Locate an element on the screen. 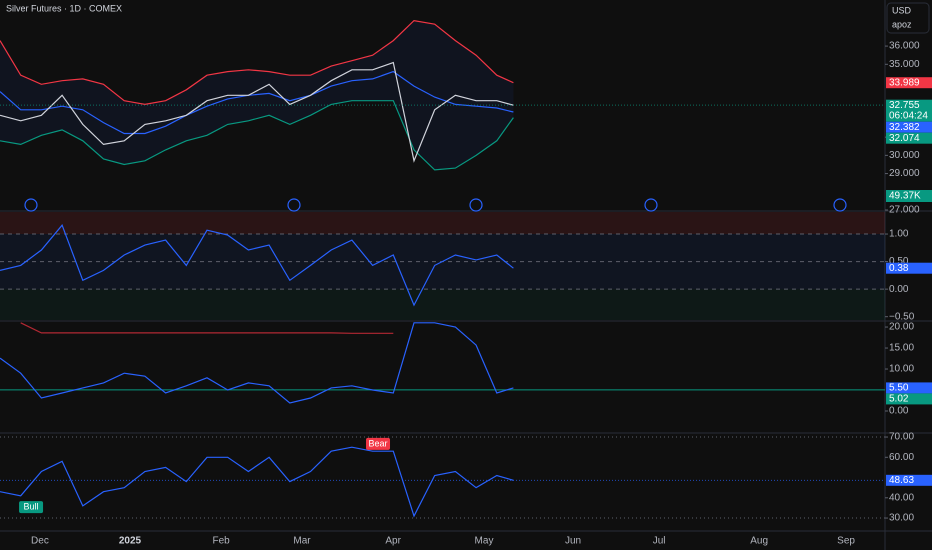  y-tick-label: 40.00 is located at coordinates (901, 497).